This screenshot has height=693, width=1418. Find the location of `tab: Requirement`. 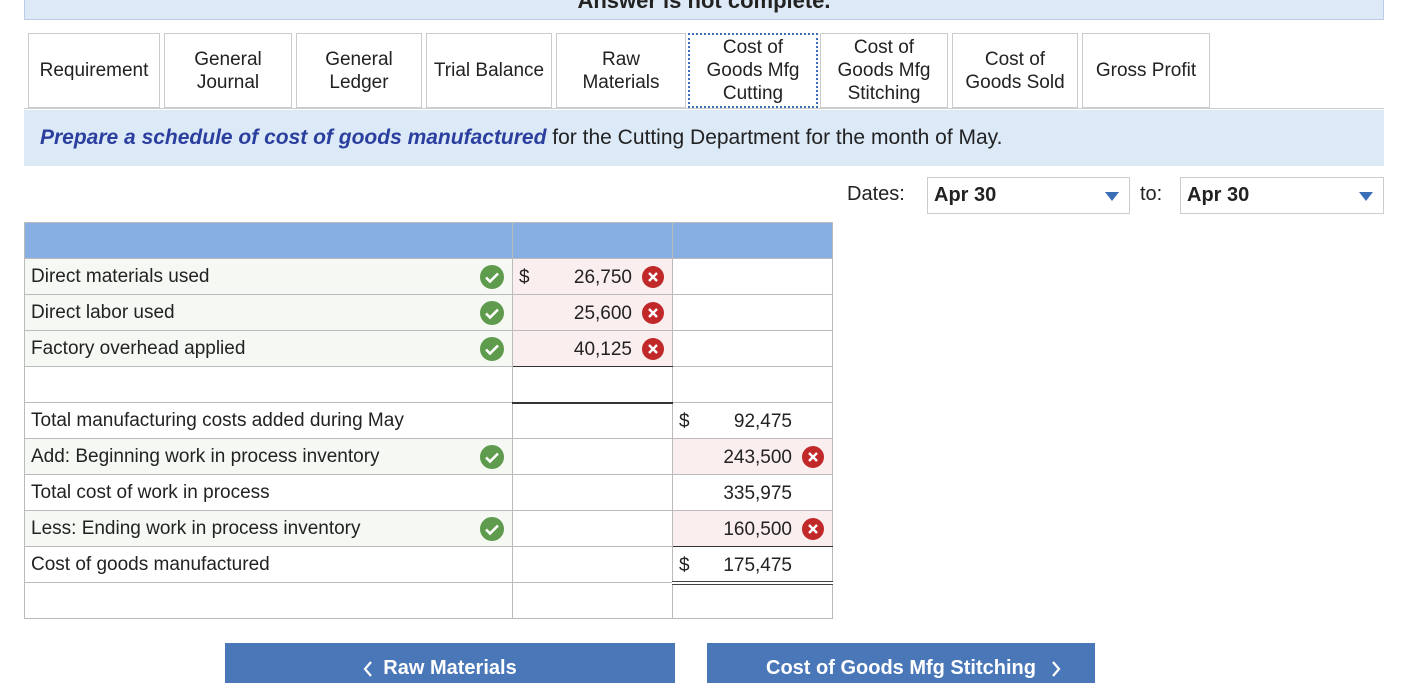

tab: Requirement is located at coordinates (94, 70).